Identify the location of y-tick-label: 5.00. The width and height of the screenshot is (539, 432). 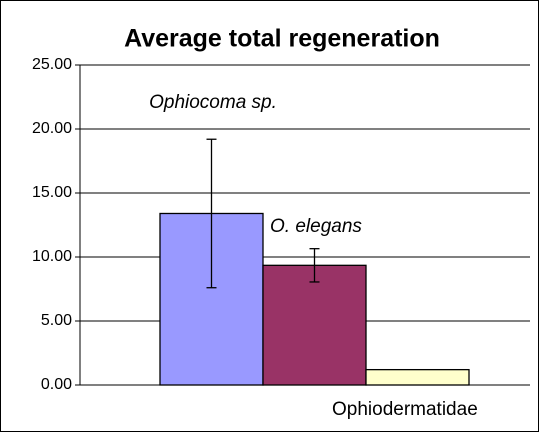
(56, 320).